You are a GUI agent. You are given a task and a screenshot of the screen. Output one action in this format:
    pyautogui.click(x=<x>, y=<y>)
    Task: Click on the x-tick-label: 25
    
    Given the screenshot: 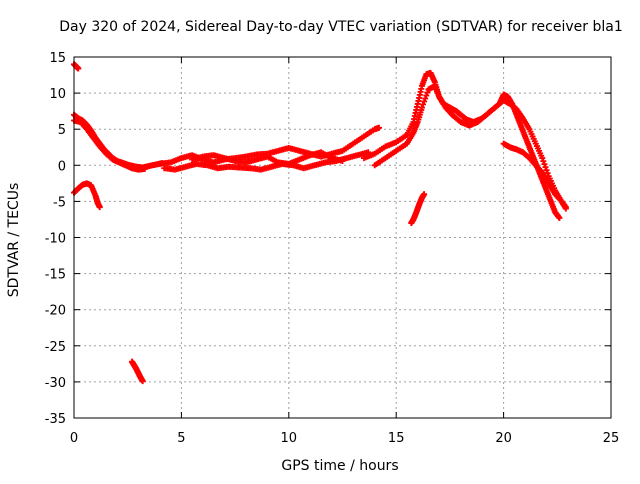 What is the action you would take?
    pyautogui.click(x=611, y=438)
    